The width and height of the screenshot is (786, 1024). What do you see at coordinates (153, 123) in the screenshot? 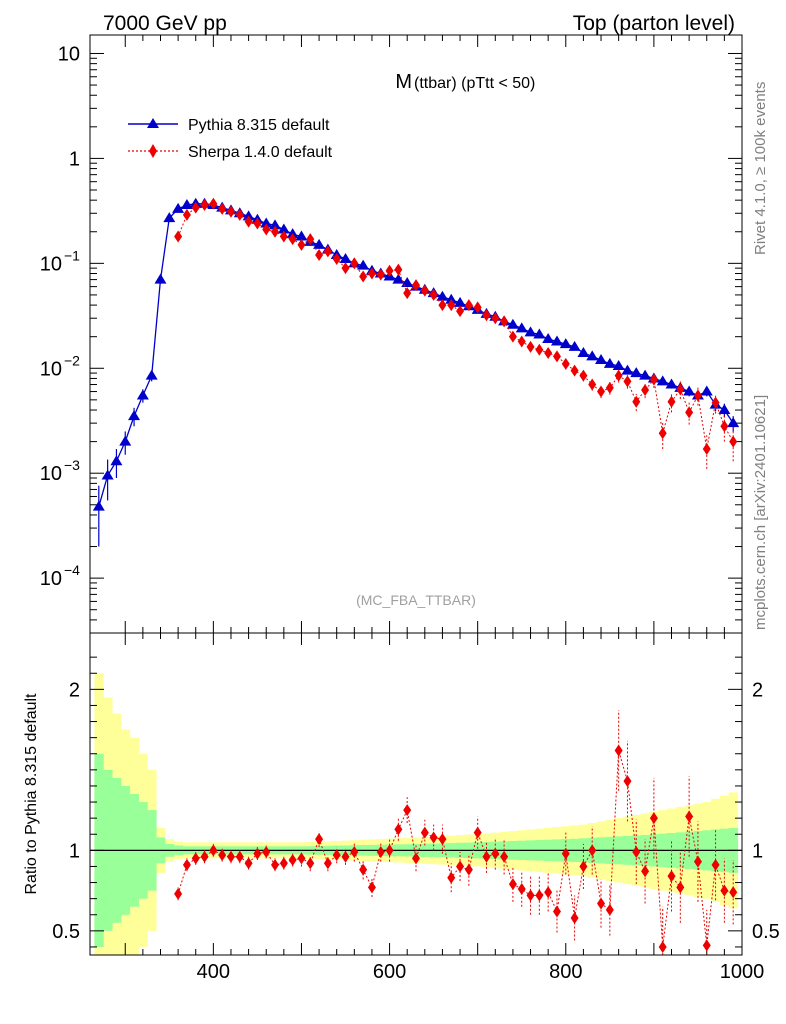
I see `legend-pythia-marker` at bounding box center [153, 123].